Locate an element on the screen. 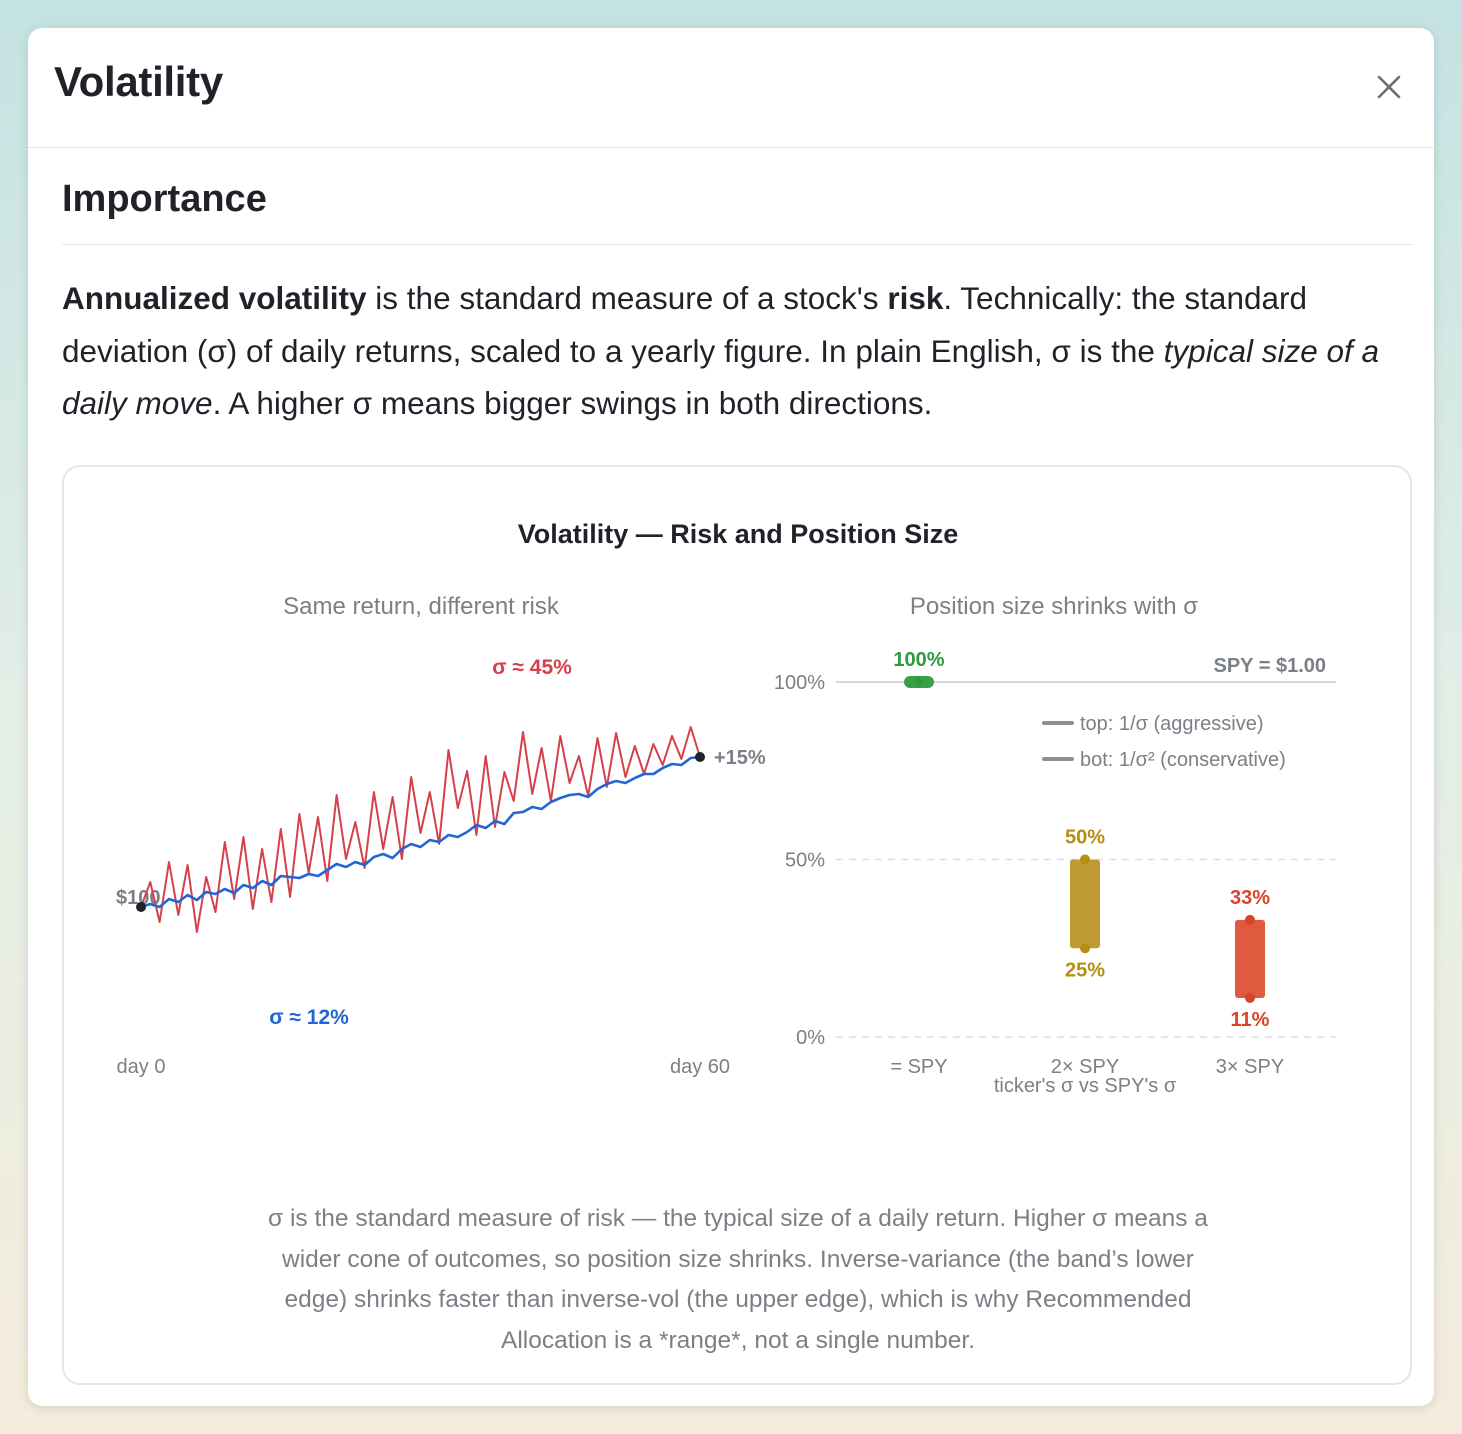  intro-segment-4: typical size of a daily move is located at coordinates (721, 377).